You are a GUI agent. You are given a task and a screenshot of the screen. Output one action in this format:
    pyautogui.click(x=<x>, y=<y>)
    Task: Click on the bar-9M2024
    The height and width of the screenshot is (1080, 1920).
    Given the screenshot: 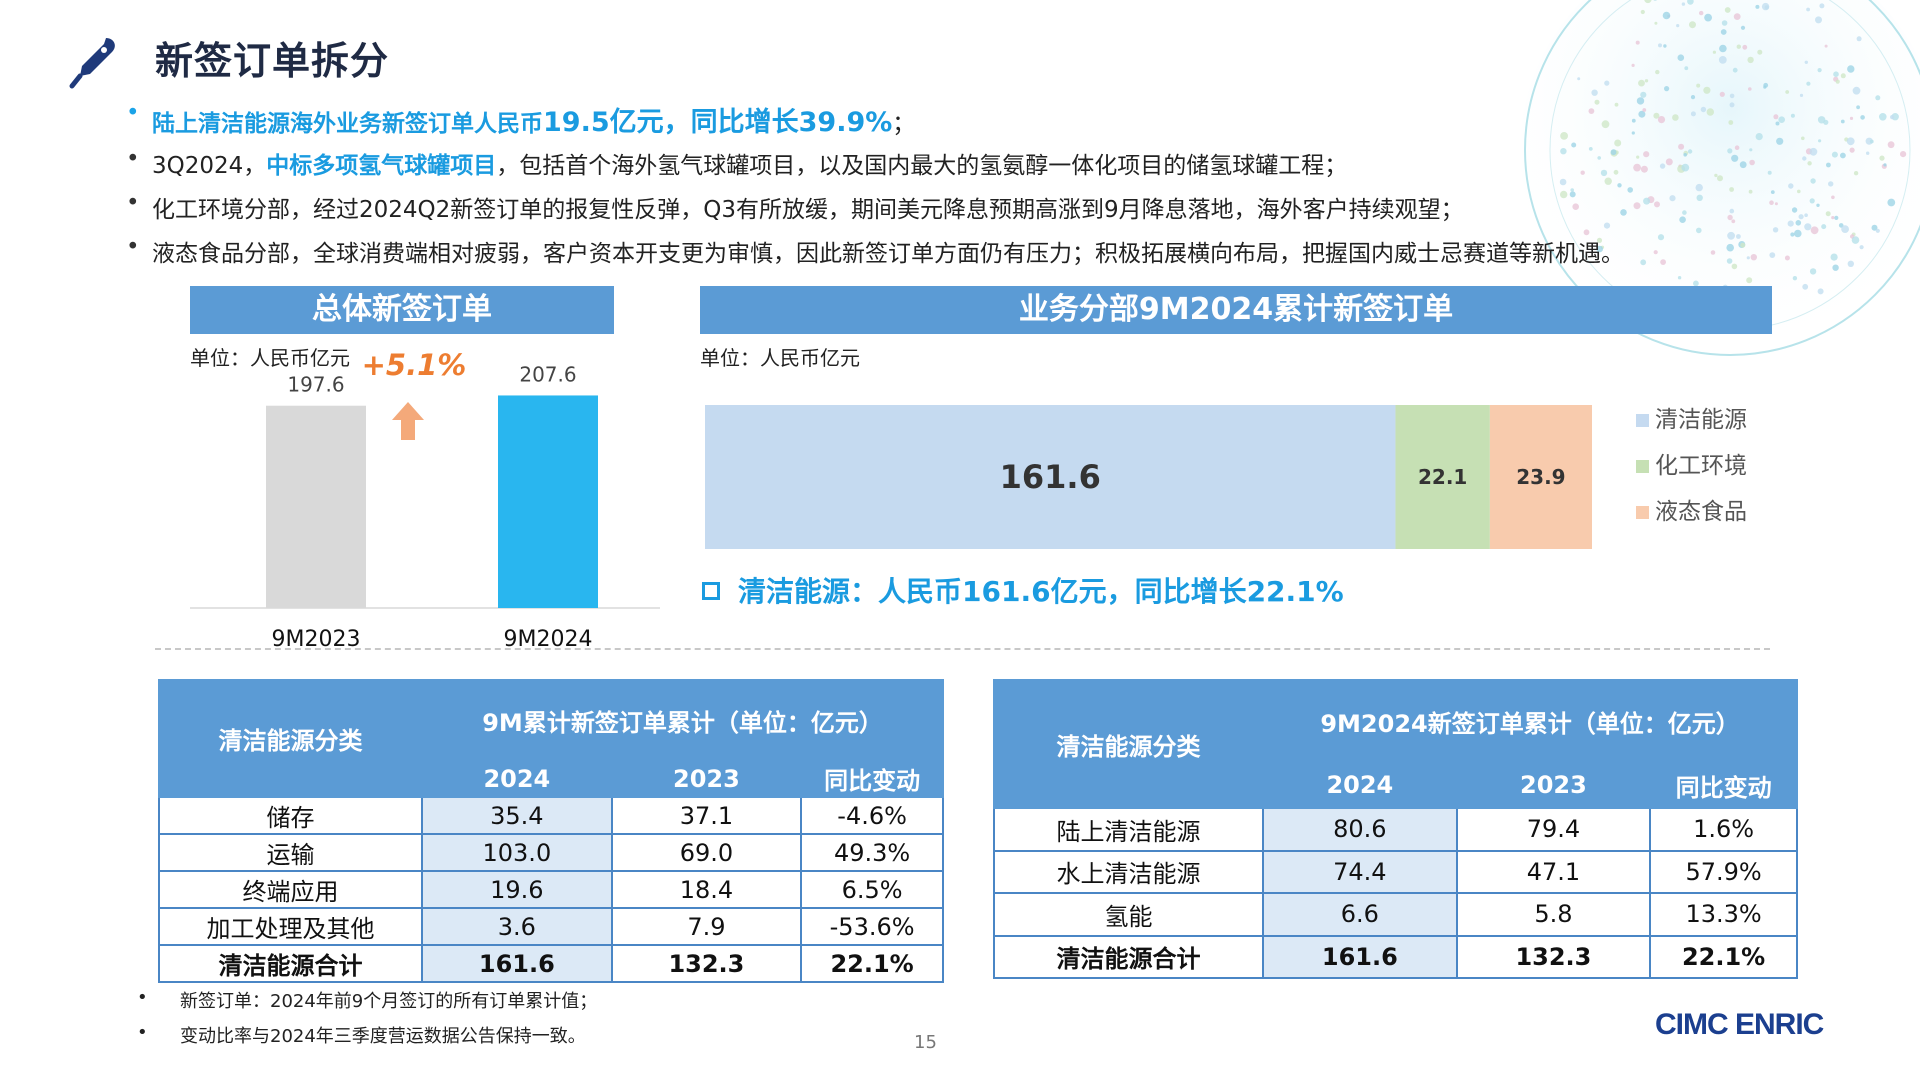 What is the action you would take?
    pyautogui.click(x=548, y=501)
    